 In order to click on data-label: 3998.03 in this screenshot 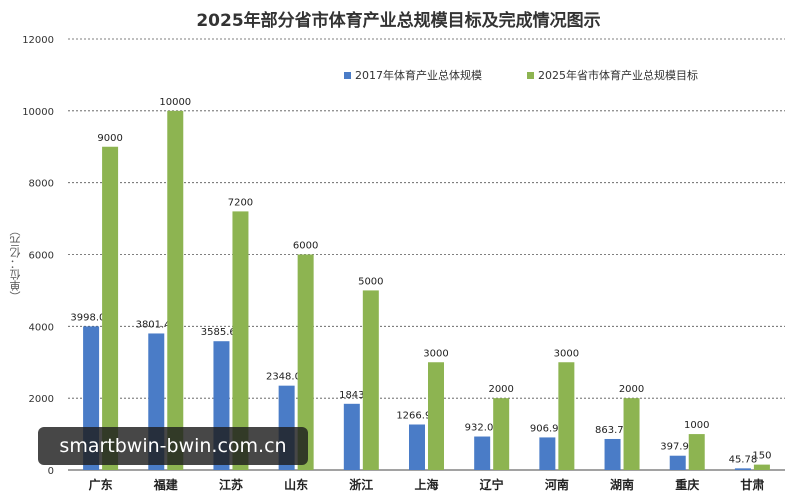, I will do `click(90, 317)`.